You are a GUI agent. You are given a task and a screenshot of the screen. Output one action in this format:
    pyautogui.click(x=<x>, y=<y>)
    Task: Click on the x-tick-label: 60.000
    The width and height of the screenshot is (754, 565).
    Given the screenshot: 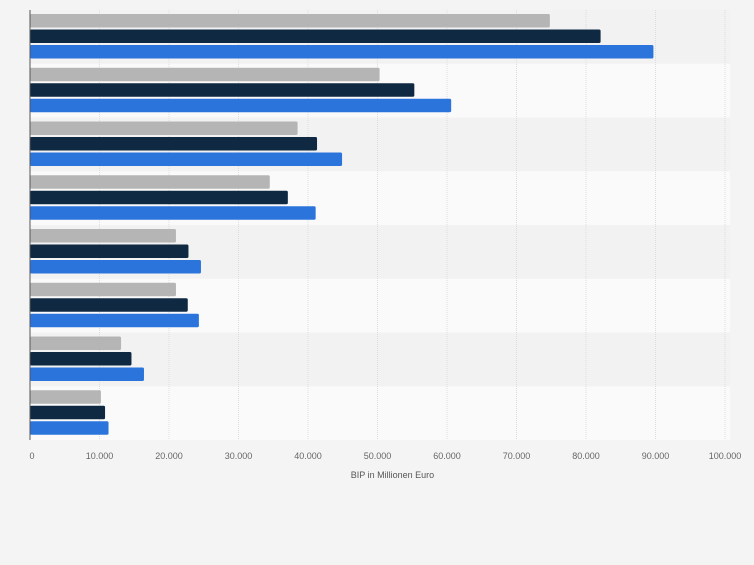 What is the action you would take?
    pyautogui.click(x=447, y=456)
    